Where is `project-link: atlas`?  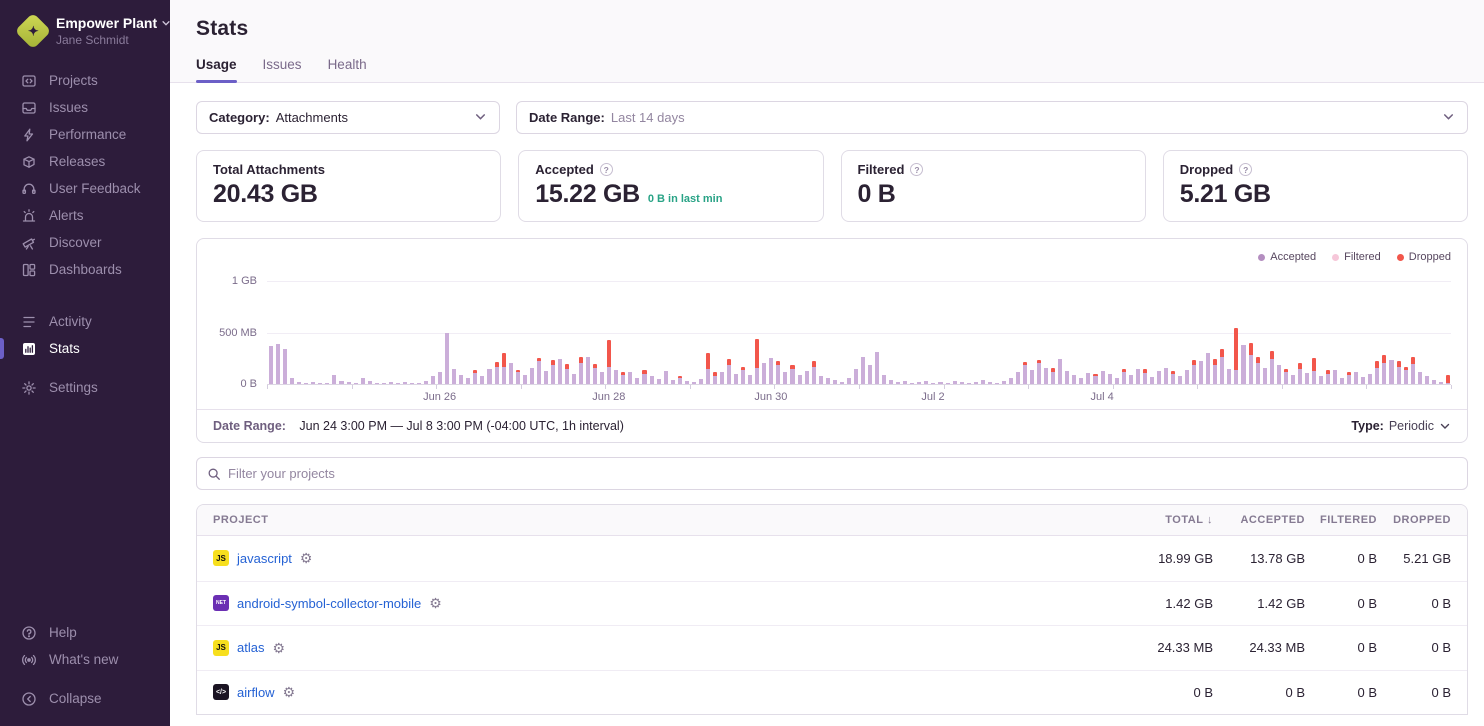
project-link: atlas is located at coordinates (251, 648).